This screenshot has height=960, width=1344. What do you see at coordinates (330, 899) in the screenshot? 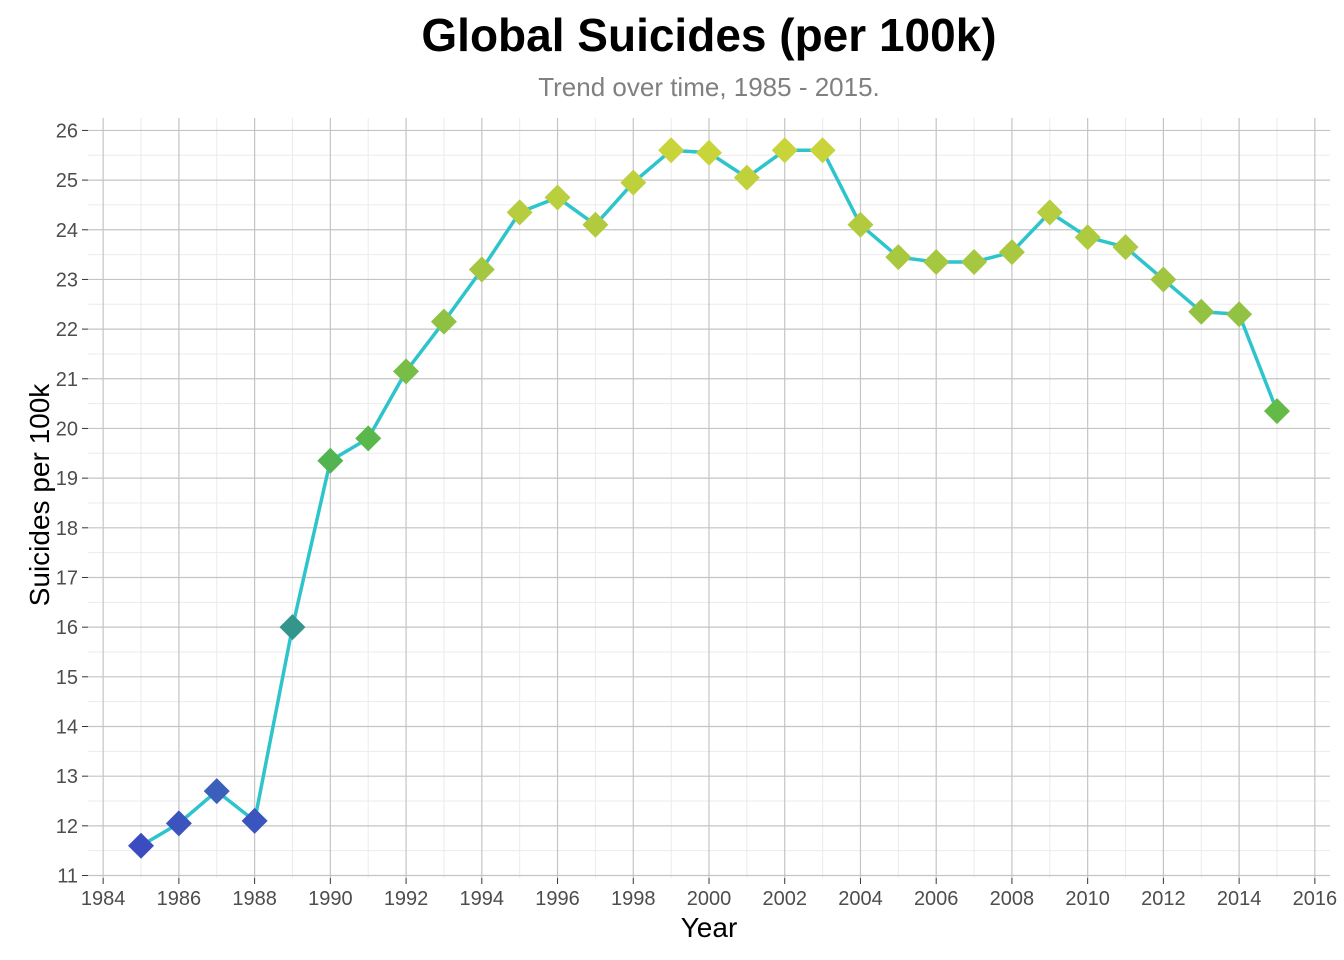
I see `x-tick-label: 1990` at bounding box center [330, 899].